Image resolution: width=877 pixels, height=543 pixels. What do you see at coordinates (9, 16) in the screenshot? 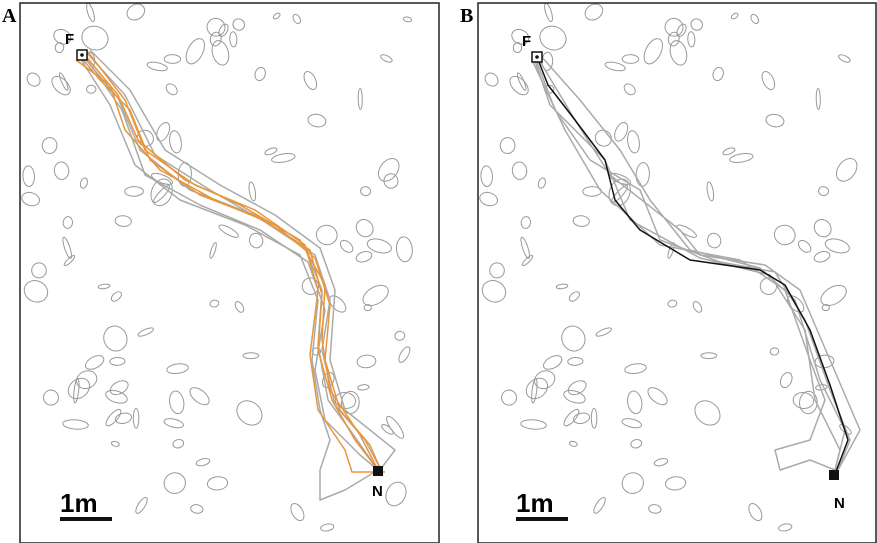
I see `panel-label: A` at bounding box center [9, 16].